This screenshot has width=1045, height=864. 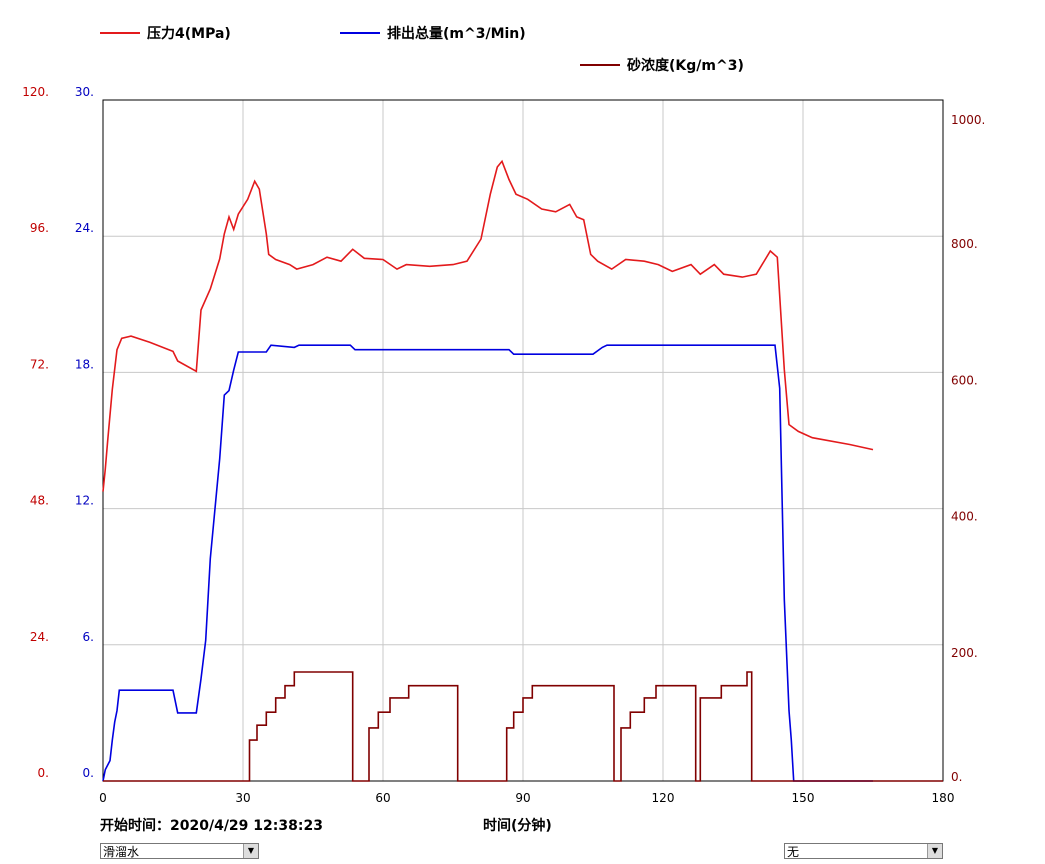 I want to click on x-tick-label: 0, so click(x=103, y=798).